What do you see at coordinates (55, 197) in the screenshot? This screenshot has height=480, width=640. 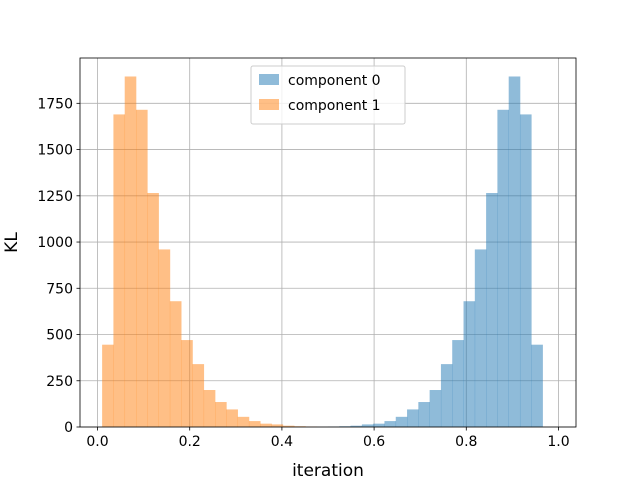 I see `y-tick-label: 1250` at bounding box center [55, 197].